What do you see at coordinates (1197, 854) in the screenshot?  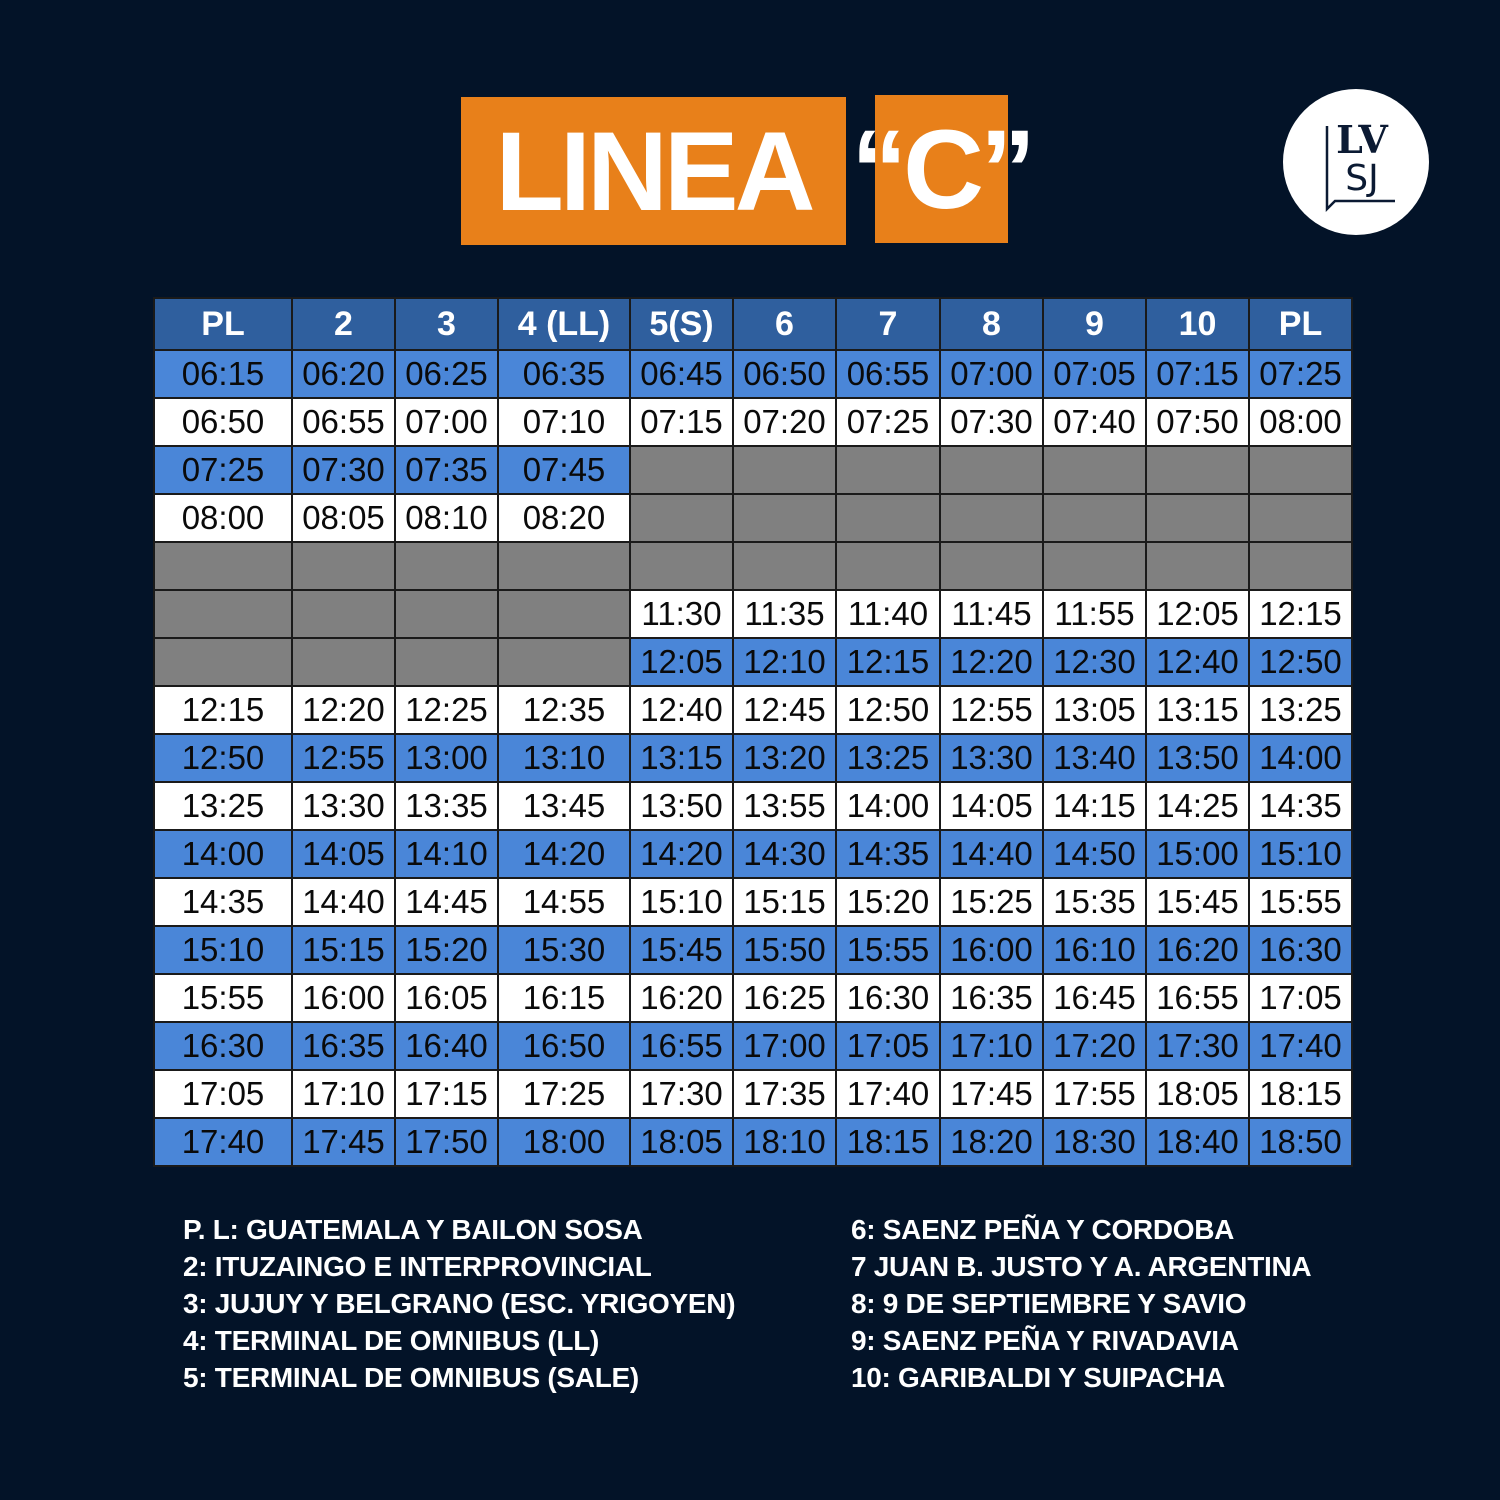 I see `time-cell: 15:00` at bounding box center [1197, 854].